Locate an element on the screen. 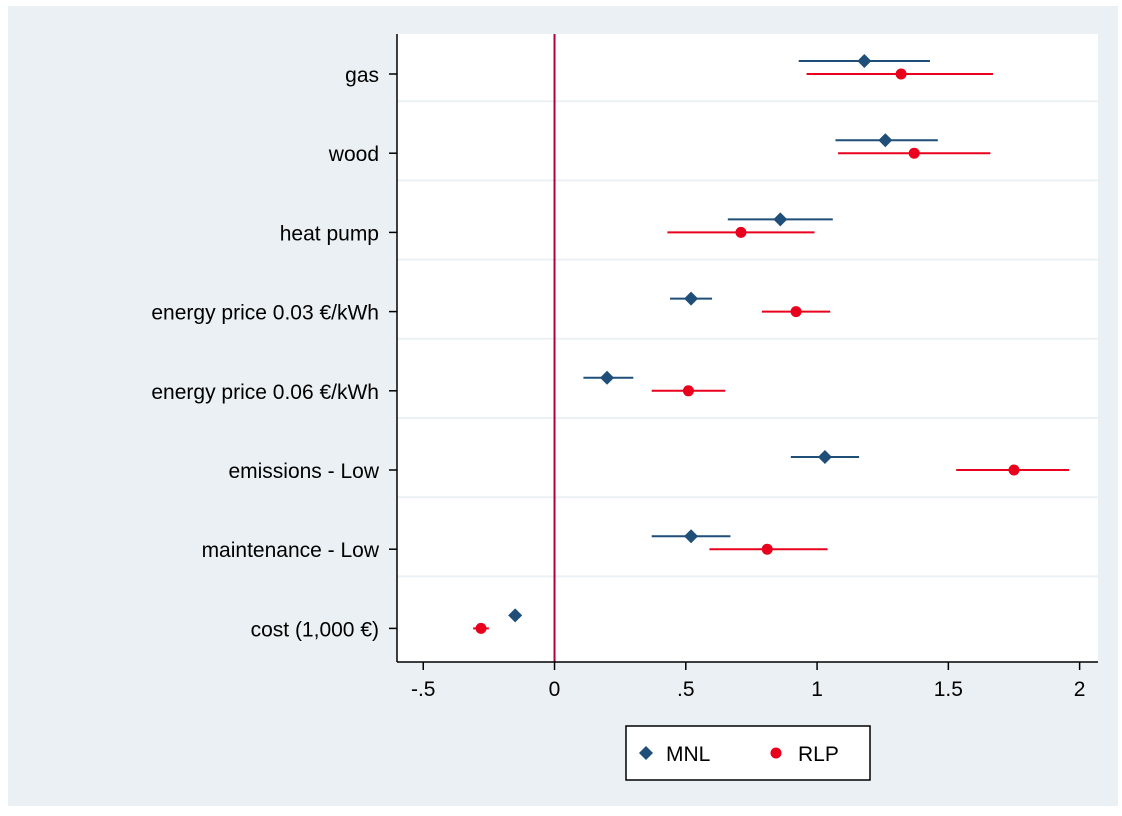 Image resolution: width=1122 pixels, height=816 pixels. legend-box is located at coordinates (748, 753).